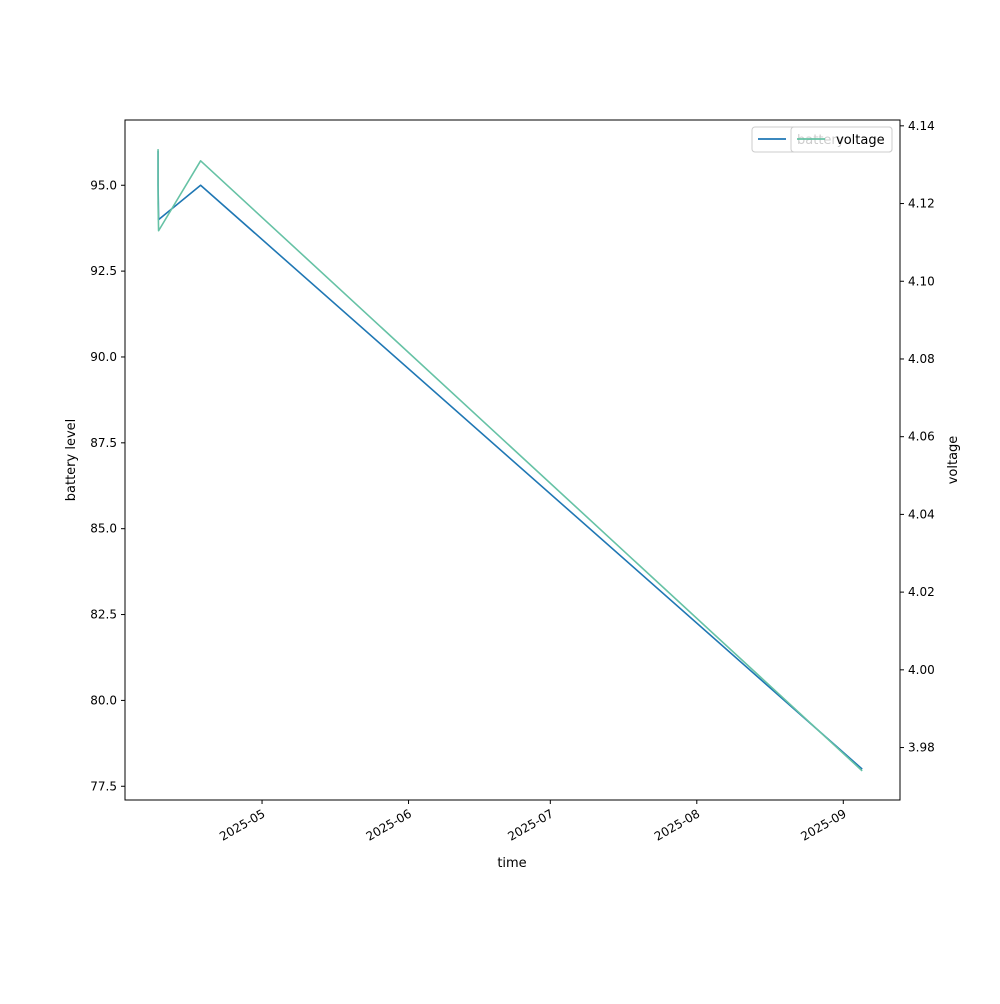 This screenshot has height=1004, width=1000. What do you see at coordinates (921, 359) in the screenshot?
I see `y-right-tick-label: 4.08` at bounding box center [921, 359].